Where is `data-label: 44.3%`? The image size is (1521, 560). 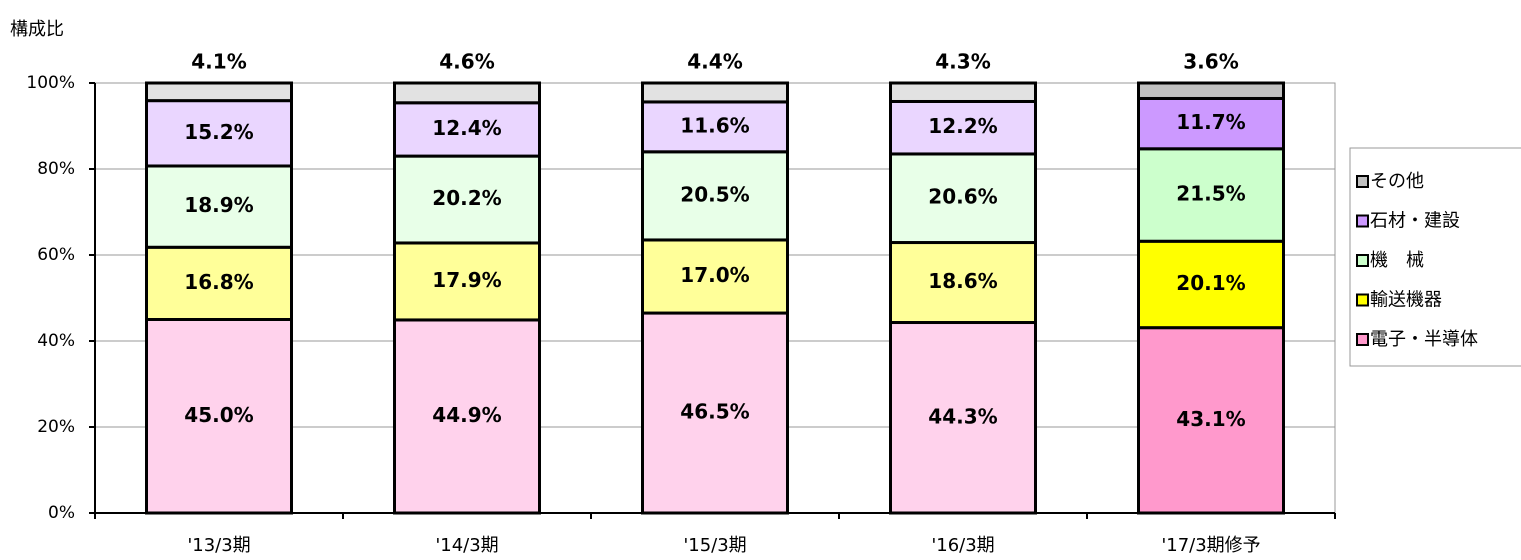
data-label: 44.3% is located at coordinates (962, 416).